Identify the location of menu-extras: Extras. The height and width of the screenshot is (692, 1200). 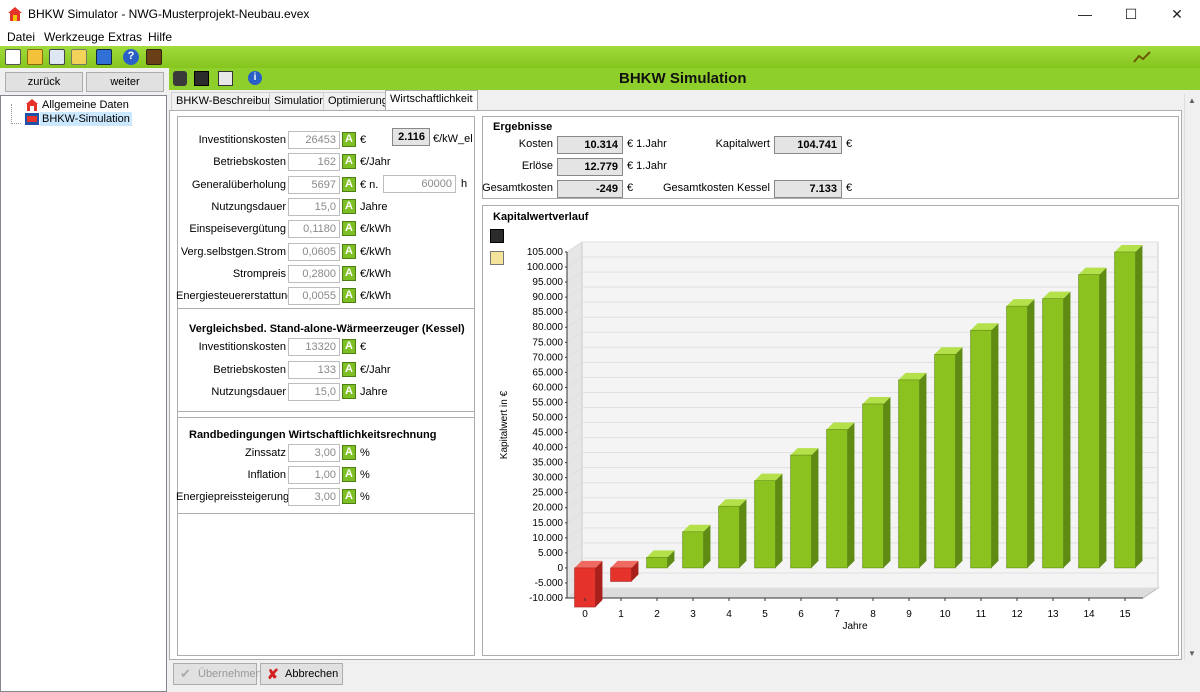
(125, 37).